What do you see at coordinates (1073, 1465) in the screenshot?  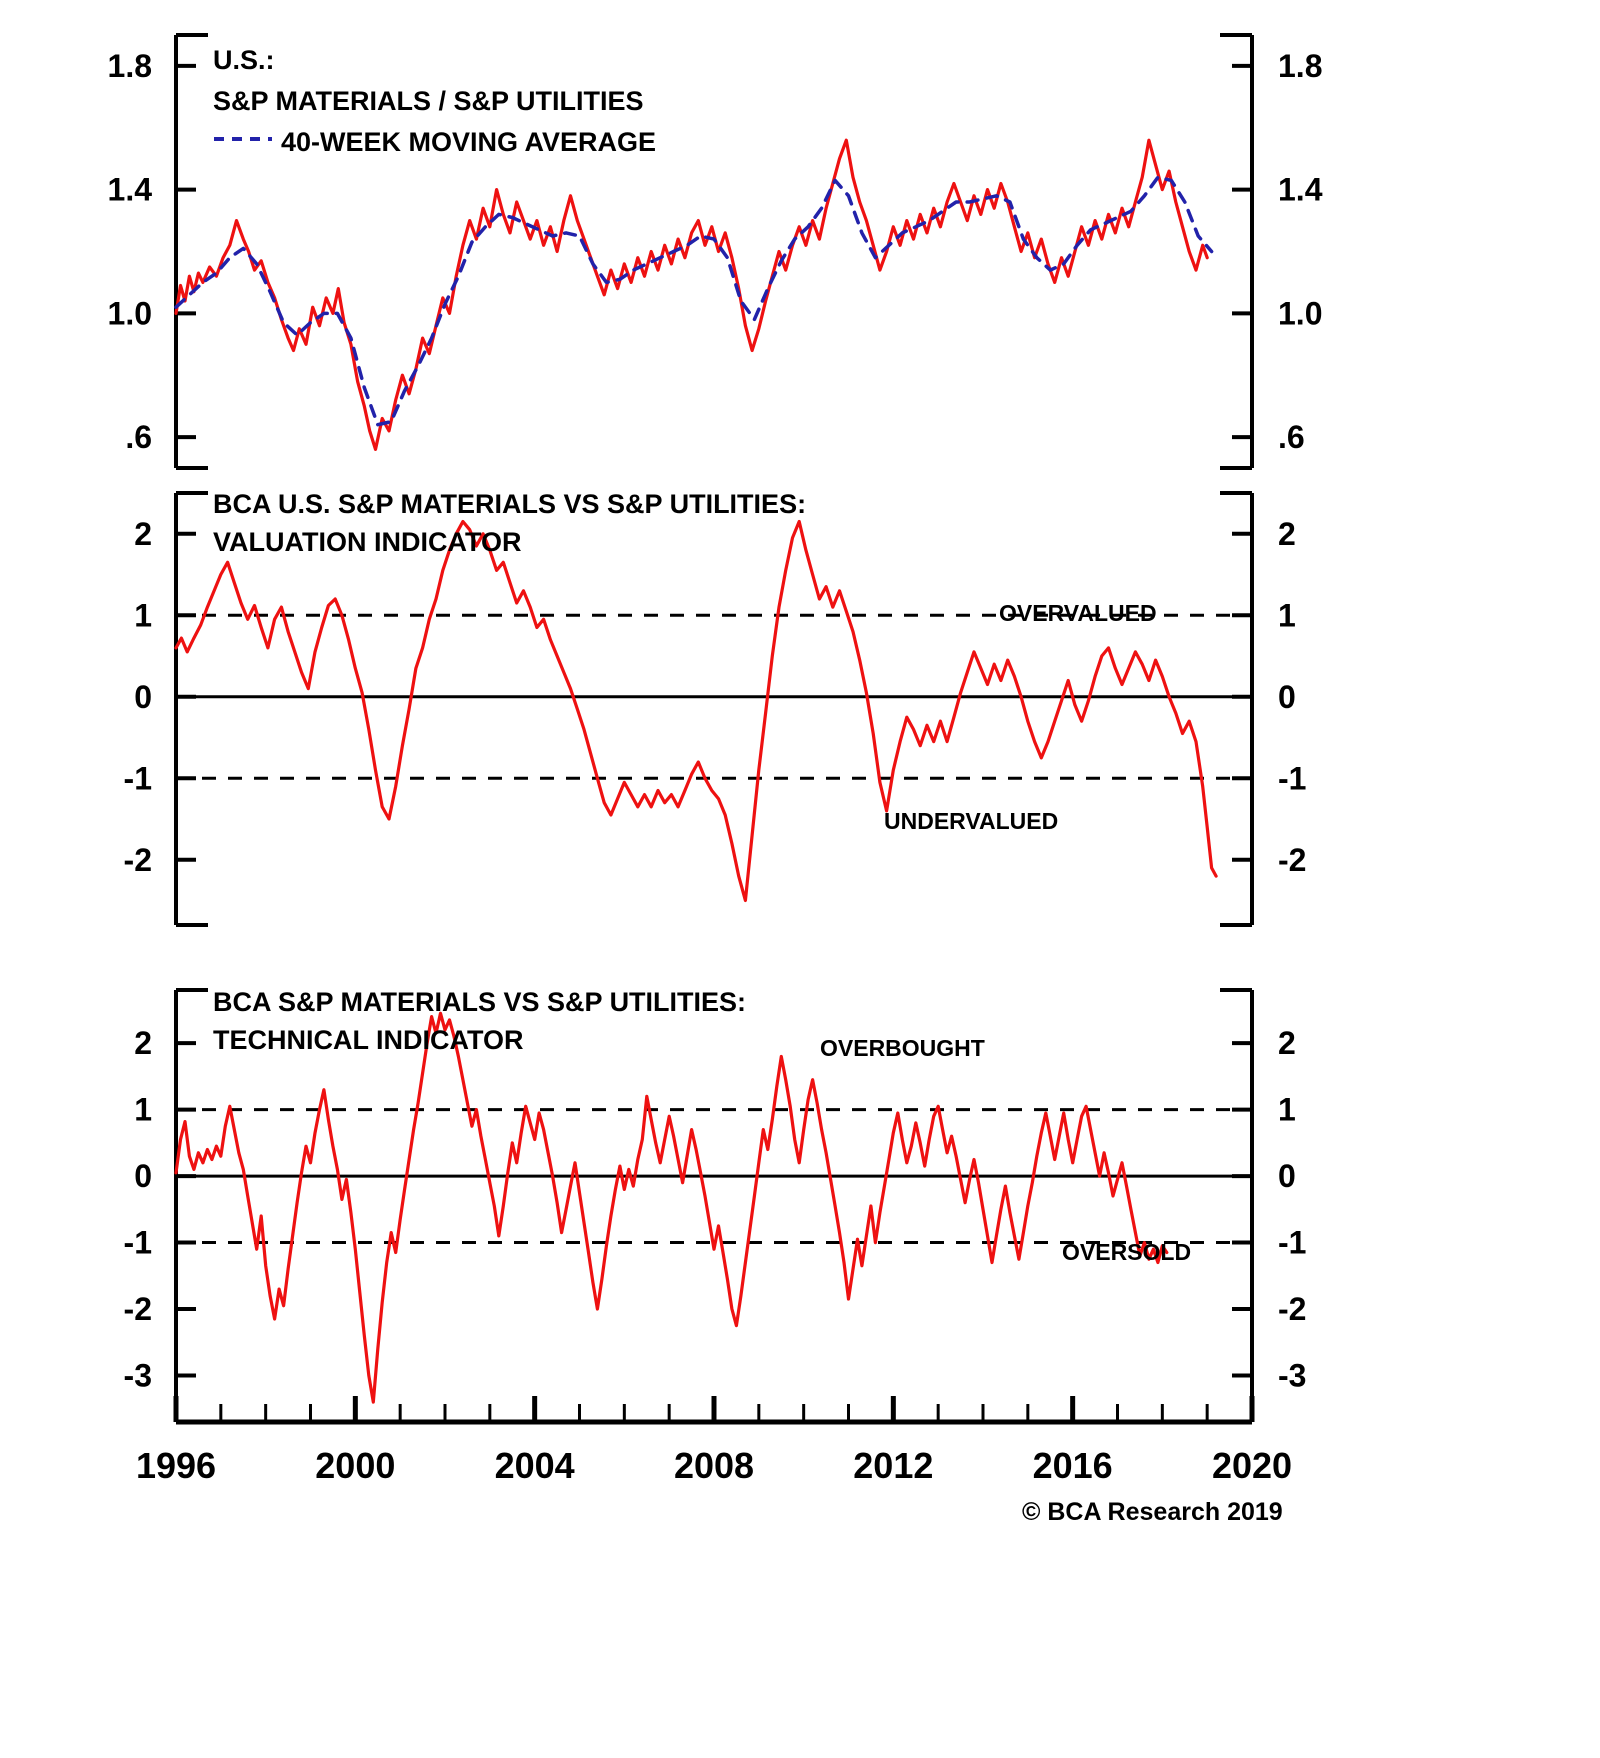 I see `xtick-label: 2016` at bounding box center [1073, 1465].